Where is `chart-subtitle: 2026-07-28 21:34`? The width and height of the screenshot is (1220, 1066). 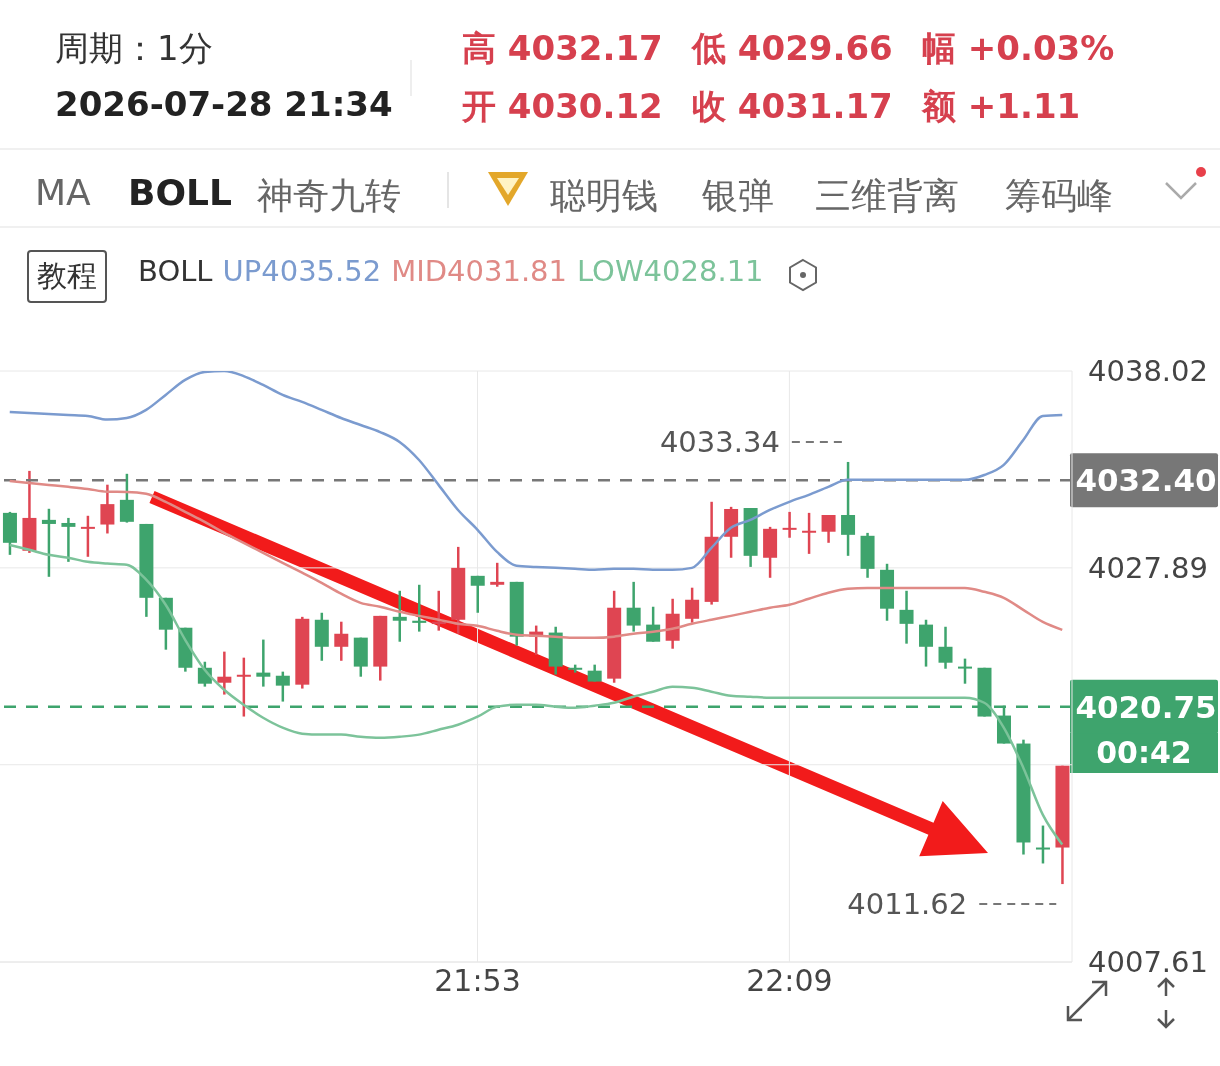 chart-subtitle: 2026-07-28 21:34 is located at coordinates (224, 104).